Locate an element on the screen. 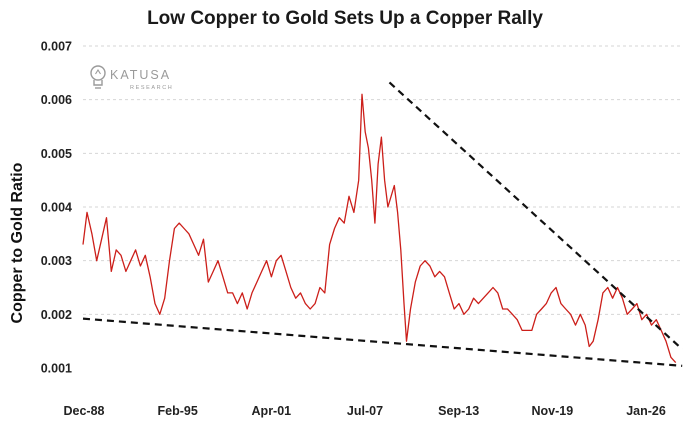 This screenshot has width=690, height=428. x-tick-label: Jul-07 is located at coordinates (365, 411).